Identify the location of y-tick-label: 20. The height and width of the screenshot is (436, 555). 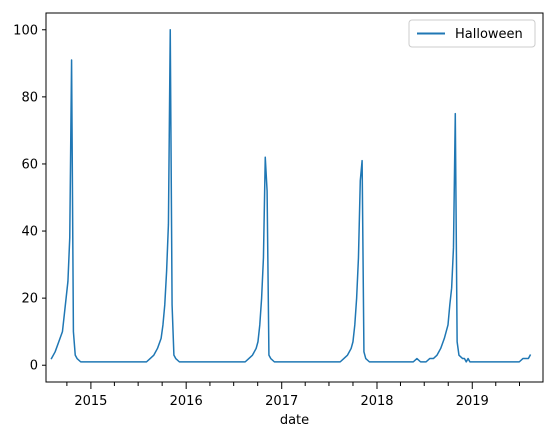
(29, 299).